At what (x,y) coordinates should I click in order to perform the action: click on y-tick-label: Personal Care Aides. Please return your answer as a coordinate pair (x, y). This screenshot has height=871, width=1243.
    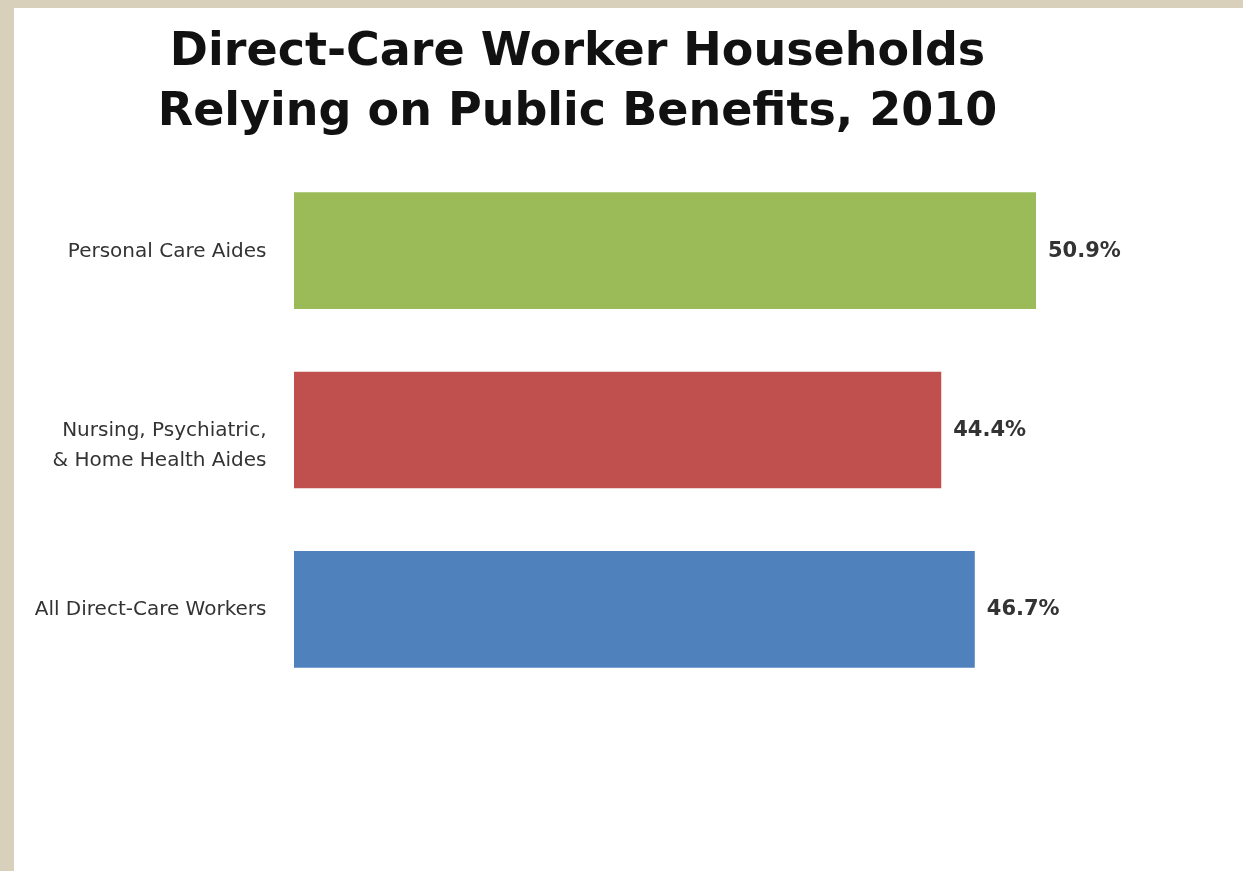
    Looking at the image, I should click on (167, 249).